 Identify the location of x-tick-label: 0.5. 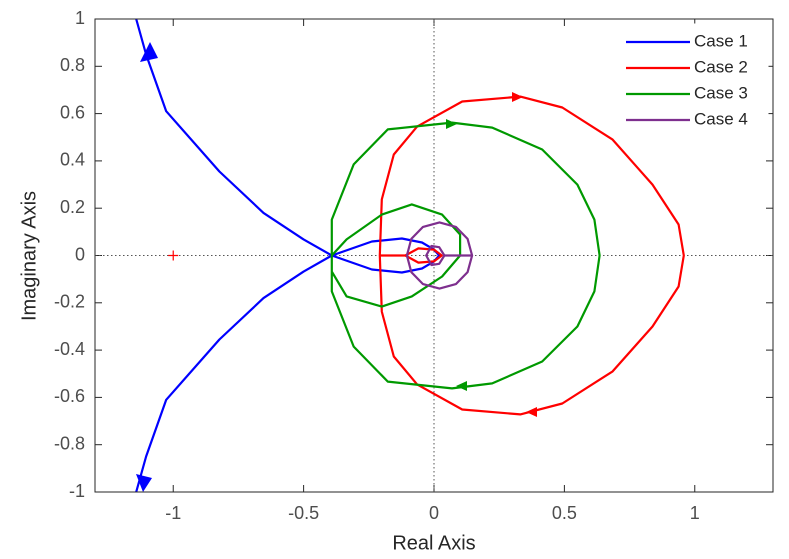
(564, 513).